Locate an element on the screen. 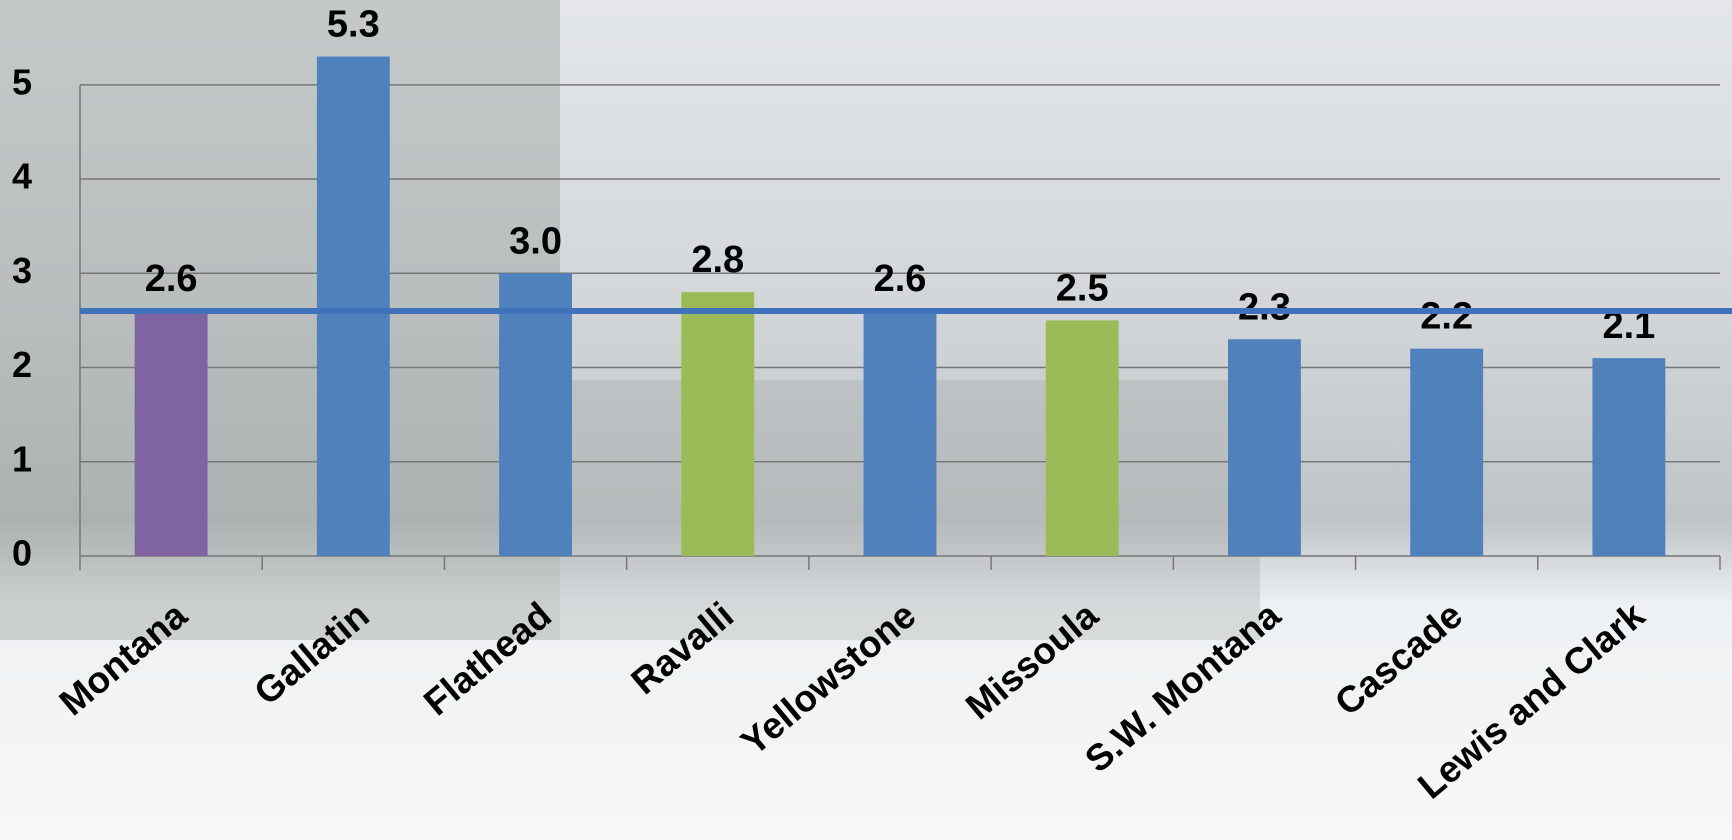  value-label: 2.3 is located at coordinates (1264, 307).